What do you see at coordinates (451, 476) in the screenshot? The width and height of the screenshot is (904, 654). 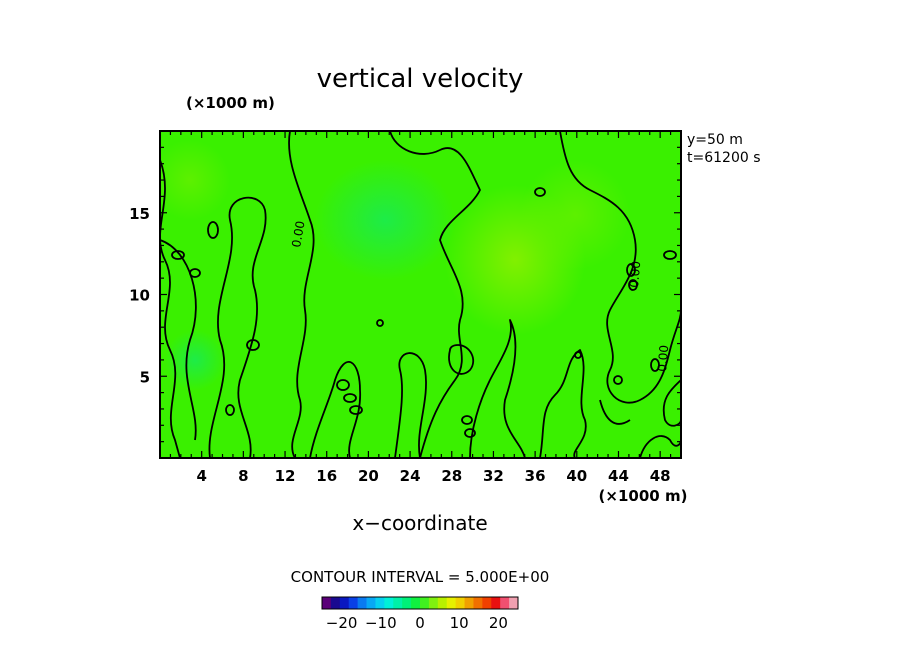 I see `x-tick-label: 28` at bounding box center [451, 476].